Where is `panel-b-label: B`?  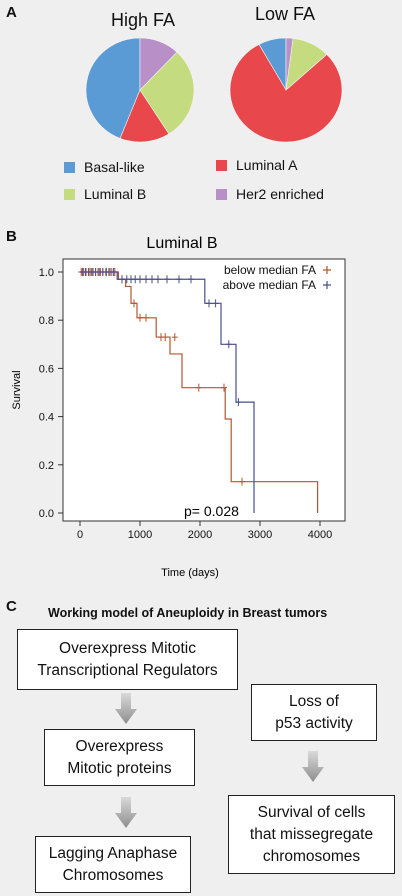 panel-b-label: B is located at coordinates (11, 236).